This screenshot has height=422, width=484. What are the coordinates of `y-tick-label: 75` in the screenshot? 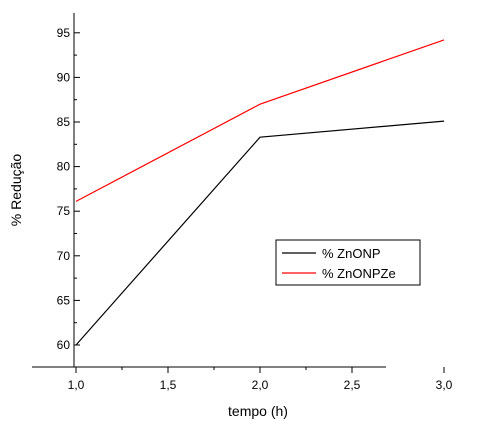 It's located at (64, 211).